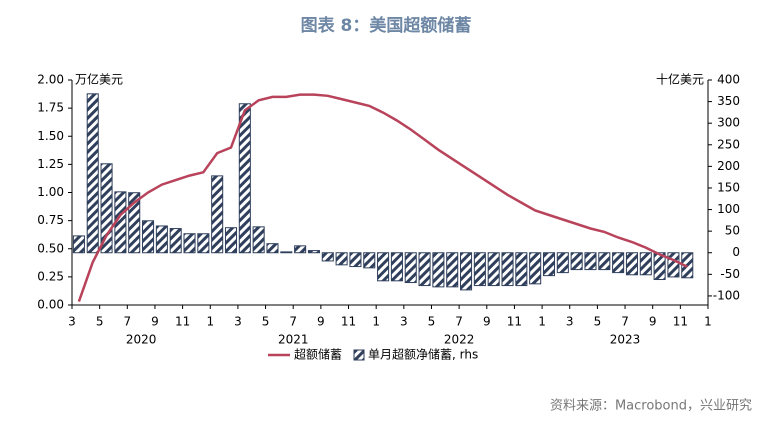 The image size is (773, 423). Describe the element at coordinates (728, 166) in the screenshot. I see `y2-tick-label: 200` at that location.